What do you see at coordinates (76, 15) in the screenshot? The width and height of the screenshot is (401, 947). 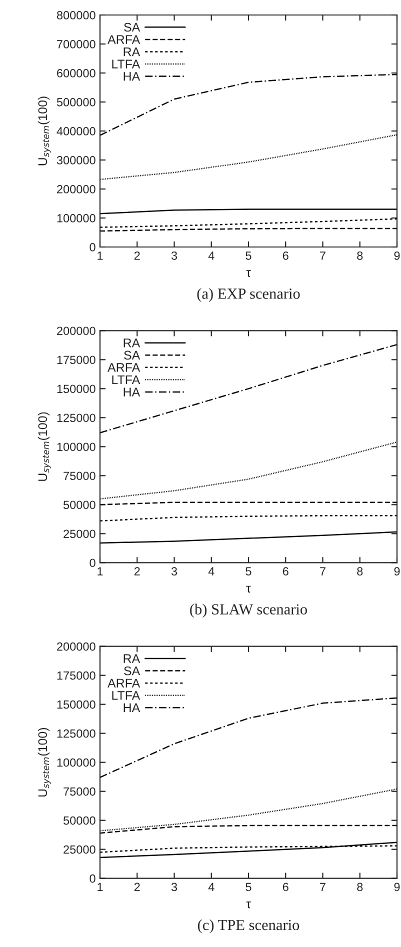 I see `y-tick-label: 800000` at bounding box center [76, 15].